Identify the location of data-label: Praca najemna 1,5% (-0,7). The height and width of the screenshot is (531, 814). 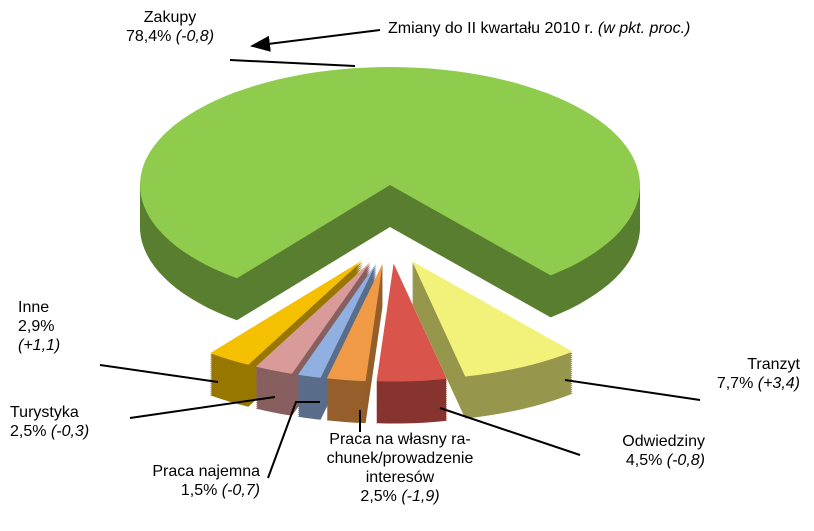
(180, 481).